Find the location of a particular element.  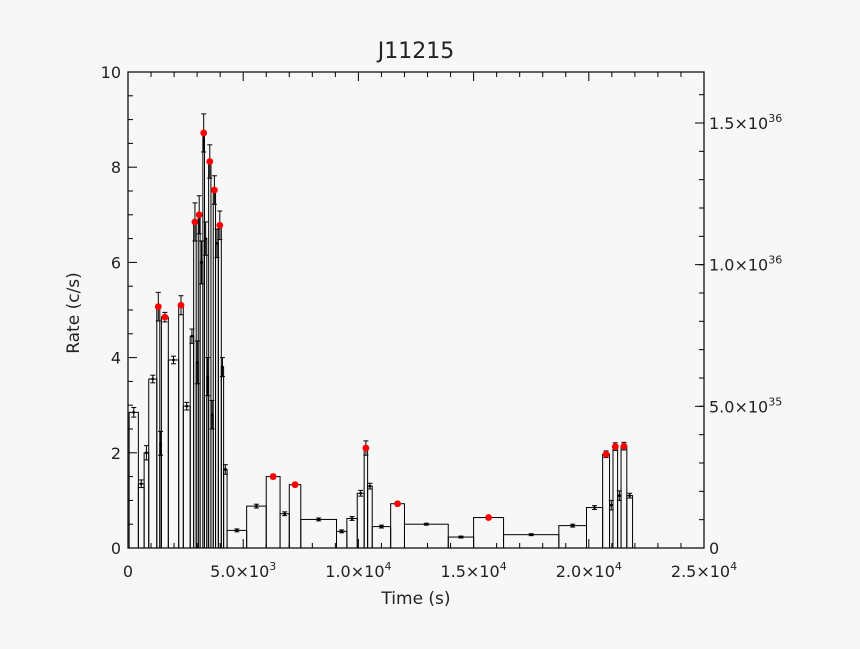

y2-tick-label: 0 is located at coordinates (714, 548).